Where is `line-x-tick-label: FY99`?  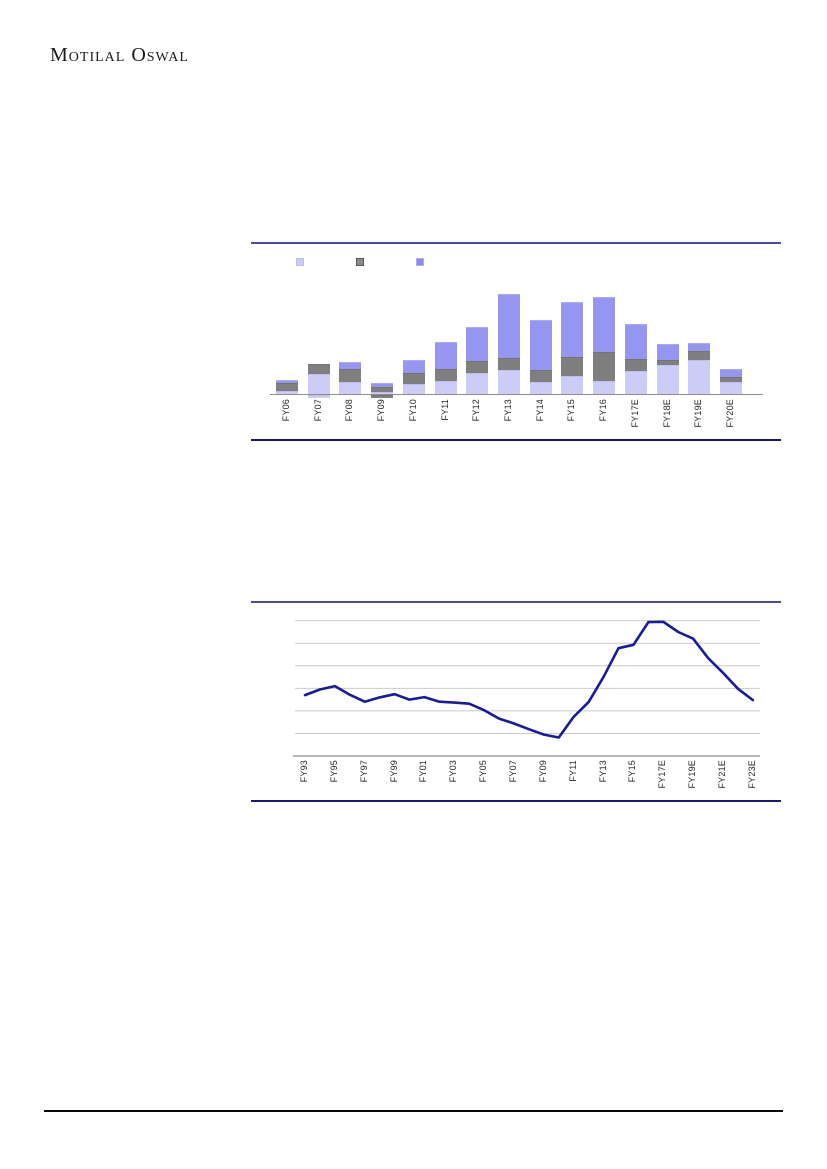
line-x-tick-label: FY99 is located at coordinates (393, 771).